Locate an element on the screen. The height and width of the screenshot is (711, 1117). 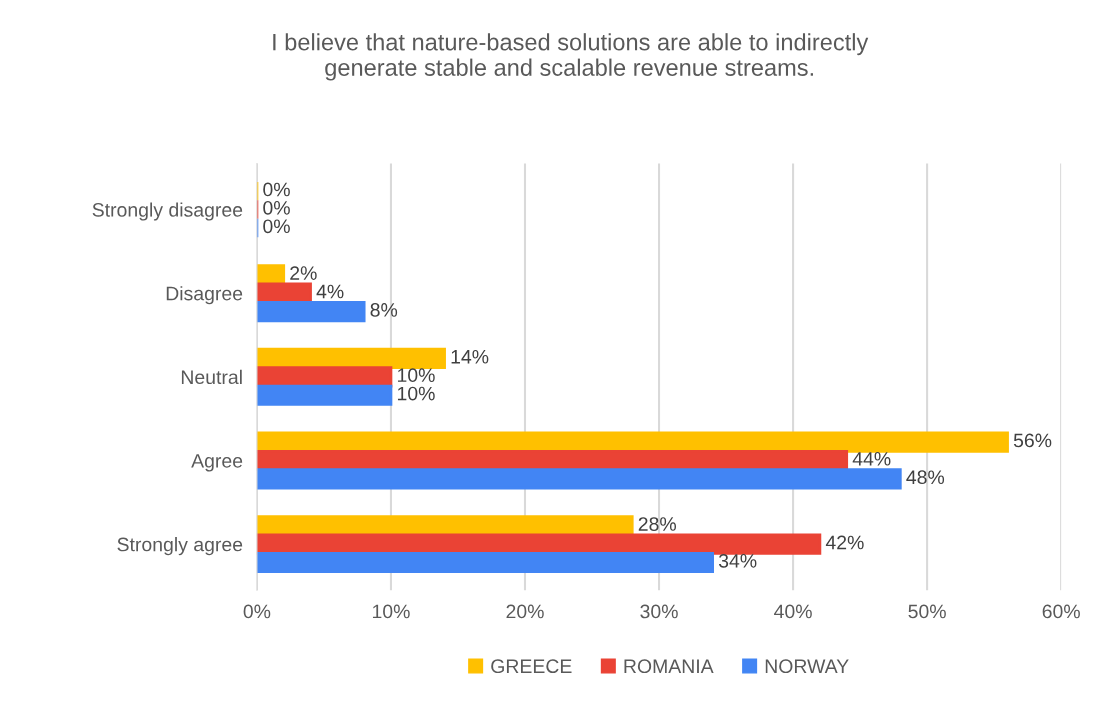
legend-label: GREECE is located at coordinates (531, 666).